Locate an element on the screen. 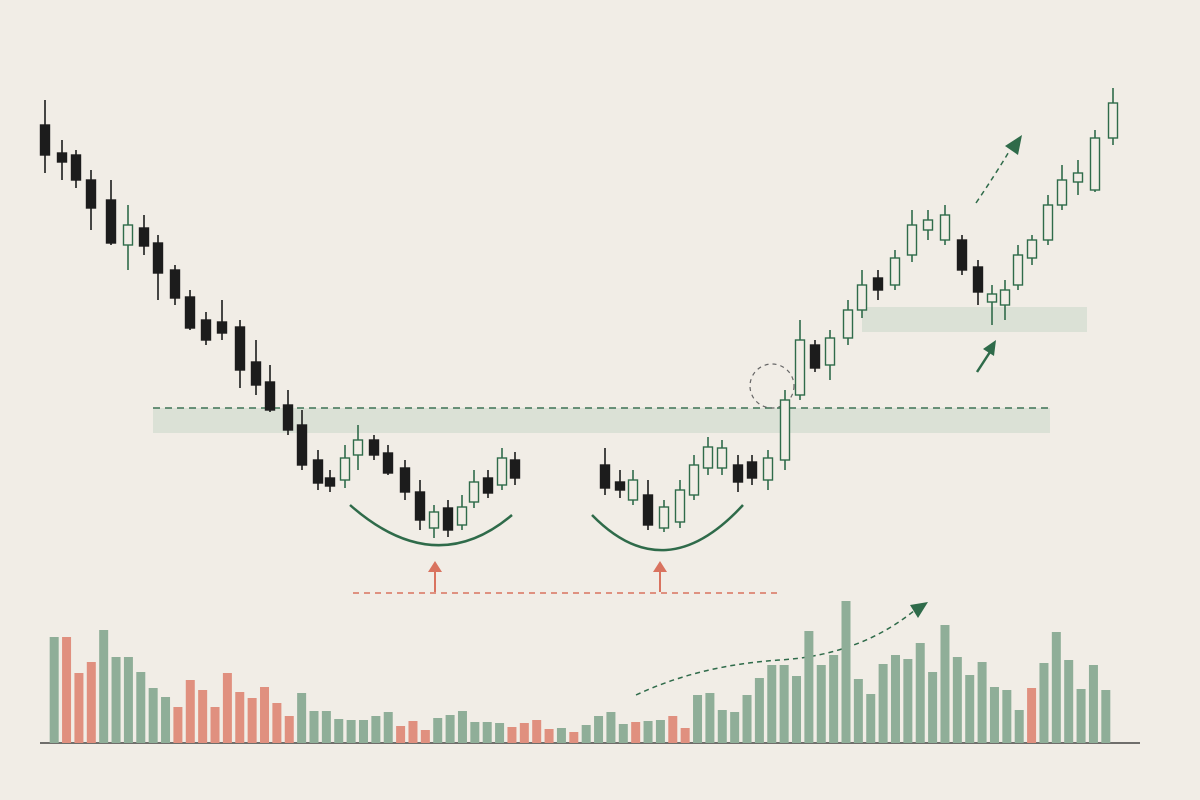 Image resolution: width=1200 pixels, height=800 pixels. support-zone is located at coordinates (974, 319).